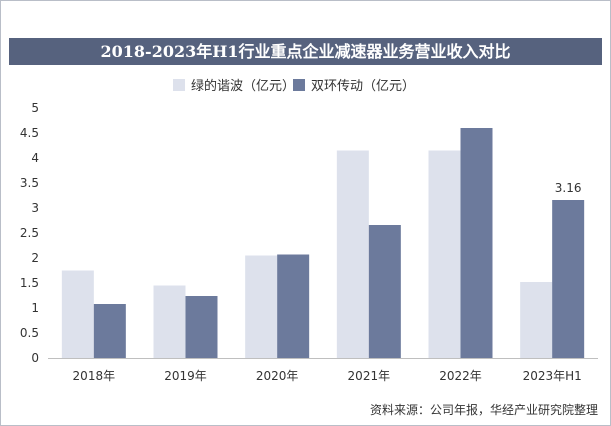 This screenshot has height=426, width=611. What do you see at coordinates (29, 283) in the screenshot?
I see `y-tick-label: 1.5` at bounding box center [29, 283].